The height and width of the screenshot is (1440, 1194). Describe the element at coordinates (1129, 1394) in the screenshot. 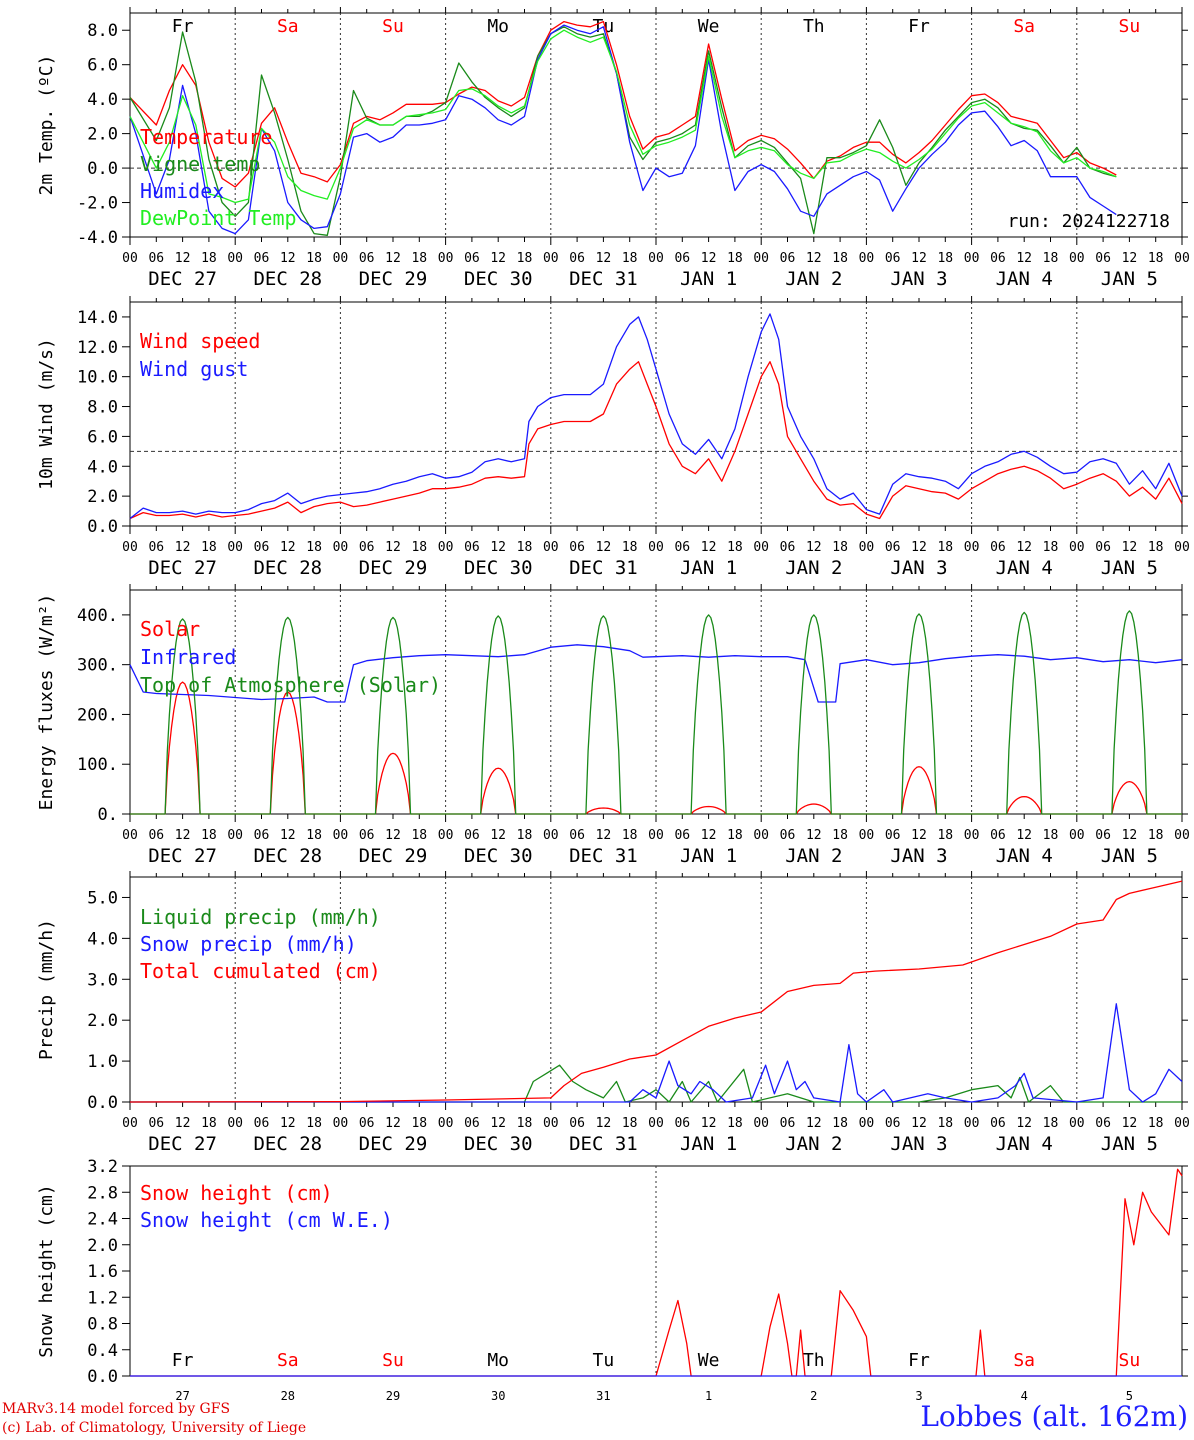

I see `day-number-label: 5` at that location.